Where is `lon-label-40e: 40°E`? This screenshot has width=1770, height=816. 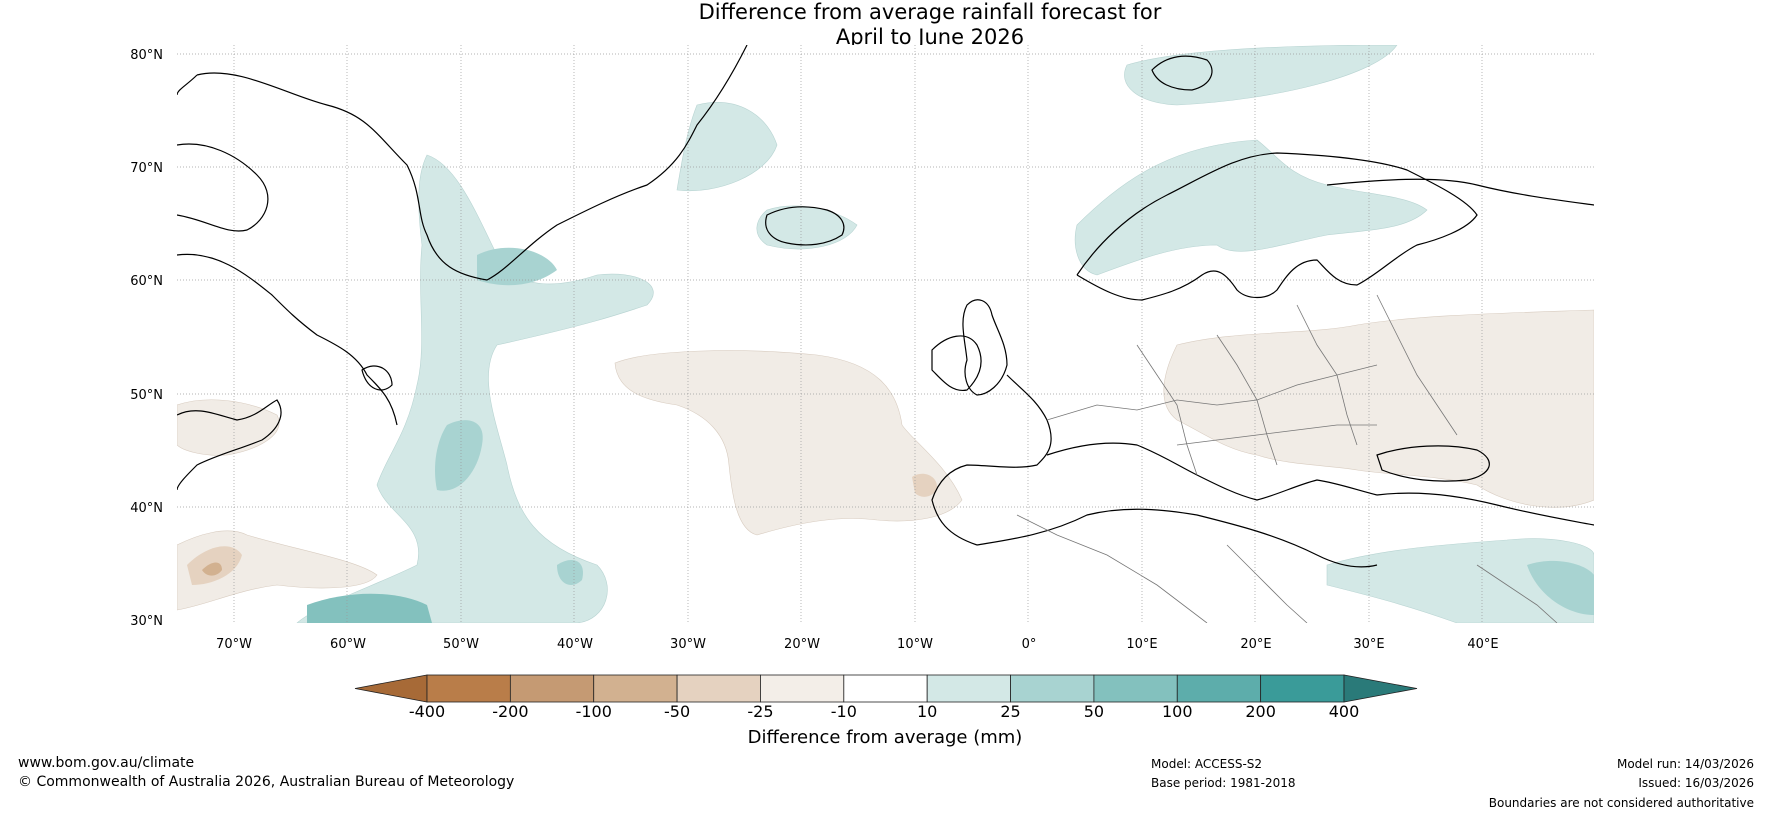 lon-label-40e: 40°E is located at coordinates (1483, 644).